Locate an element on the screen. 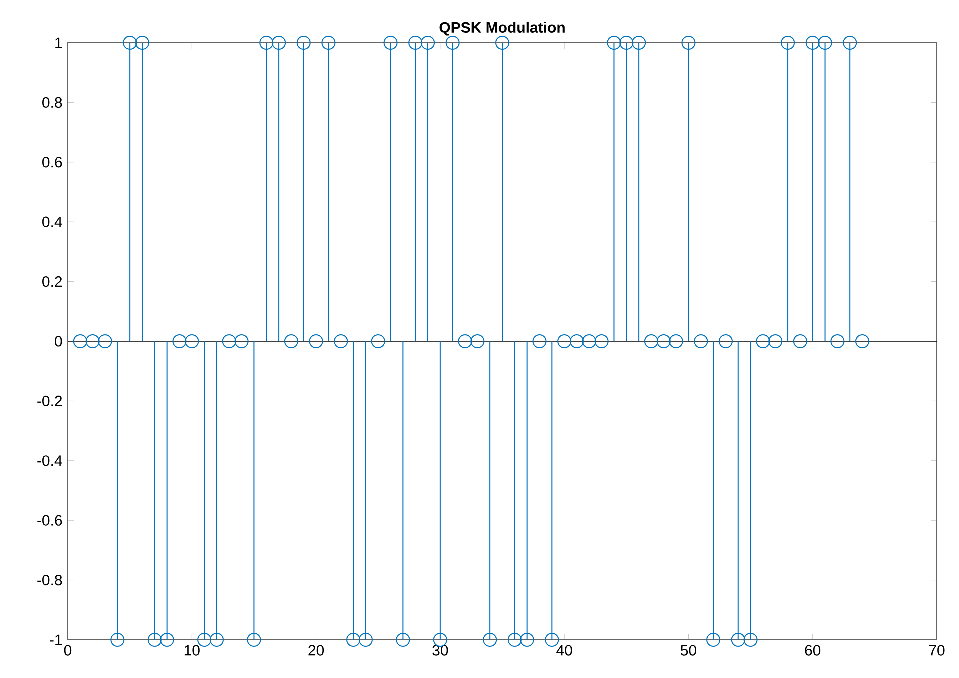 This screenshot has height=678, width=959. y-tick-label: 0.6 is located at coordinates (52, 162).